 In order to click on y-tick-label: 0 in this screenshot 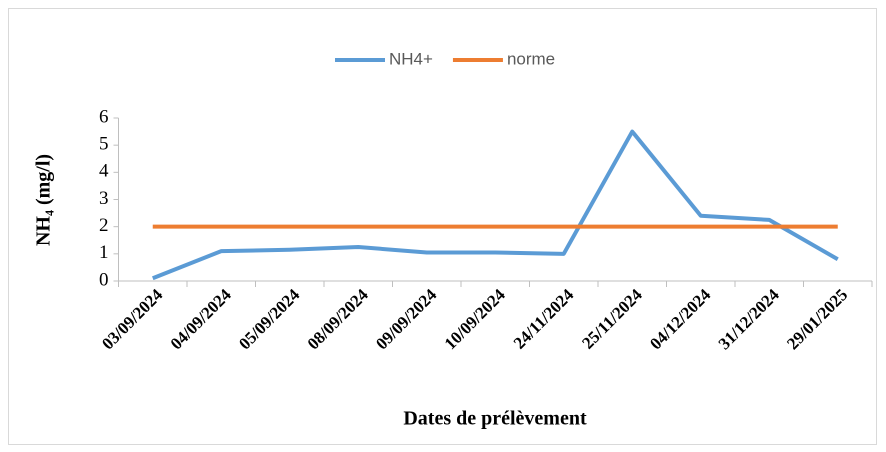, I will do `click(104, 279)`.